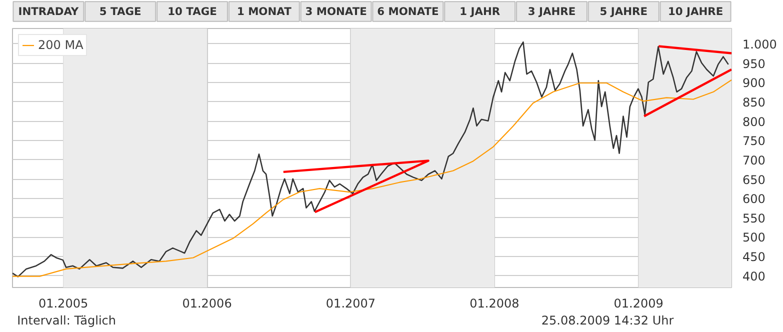  What do you see at coordinates (192, 11) in the screenshot?
I see `text: 10 TAGE` at bounding box center [192, 11].